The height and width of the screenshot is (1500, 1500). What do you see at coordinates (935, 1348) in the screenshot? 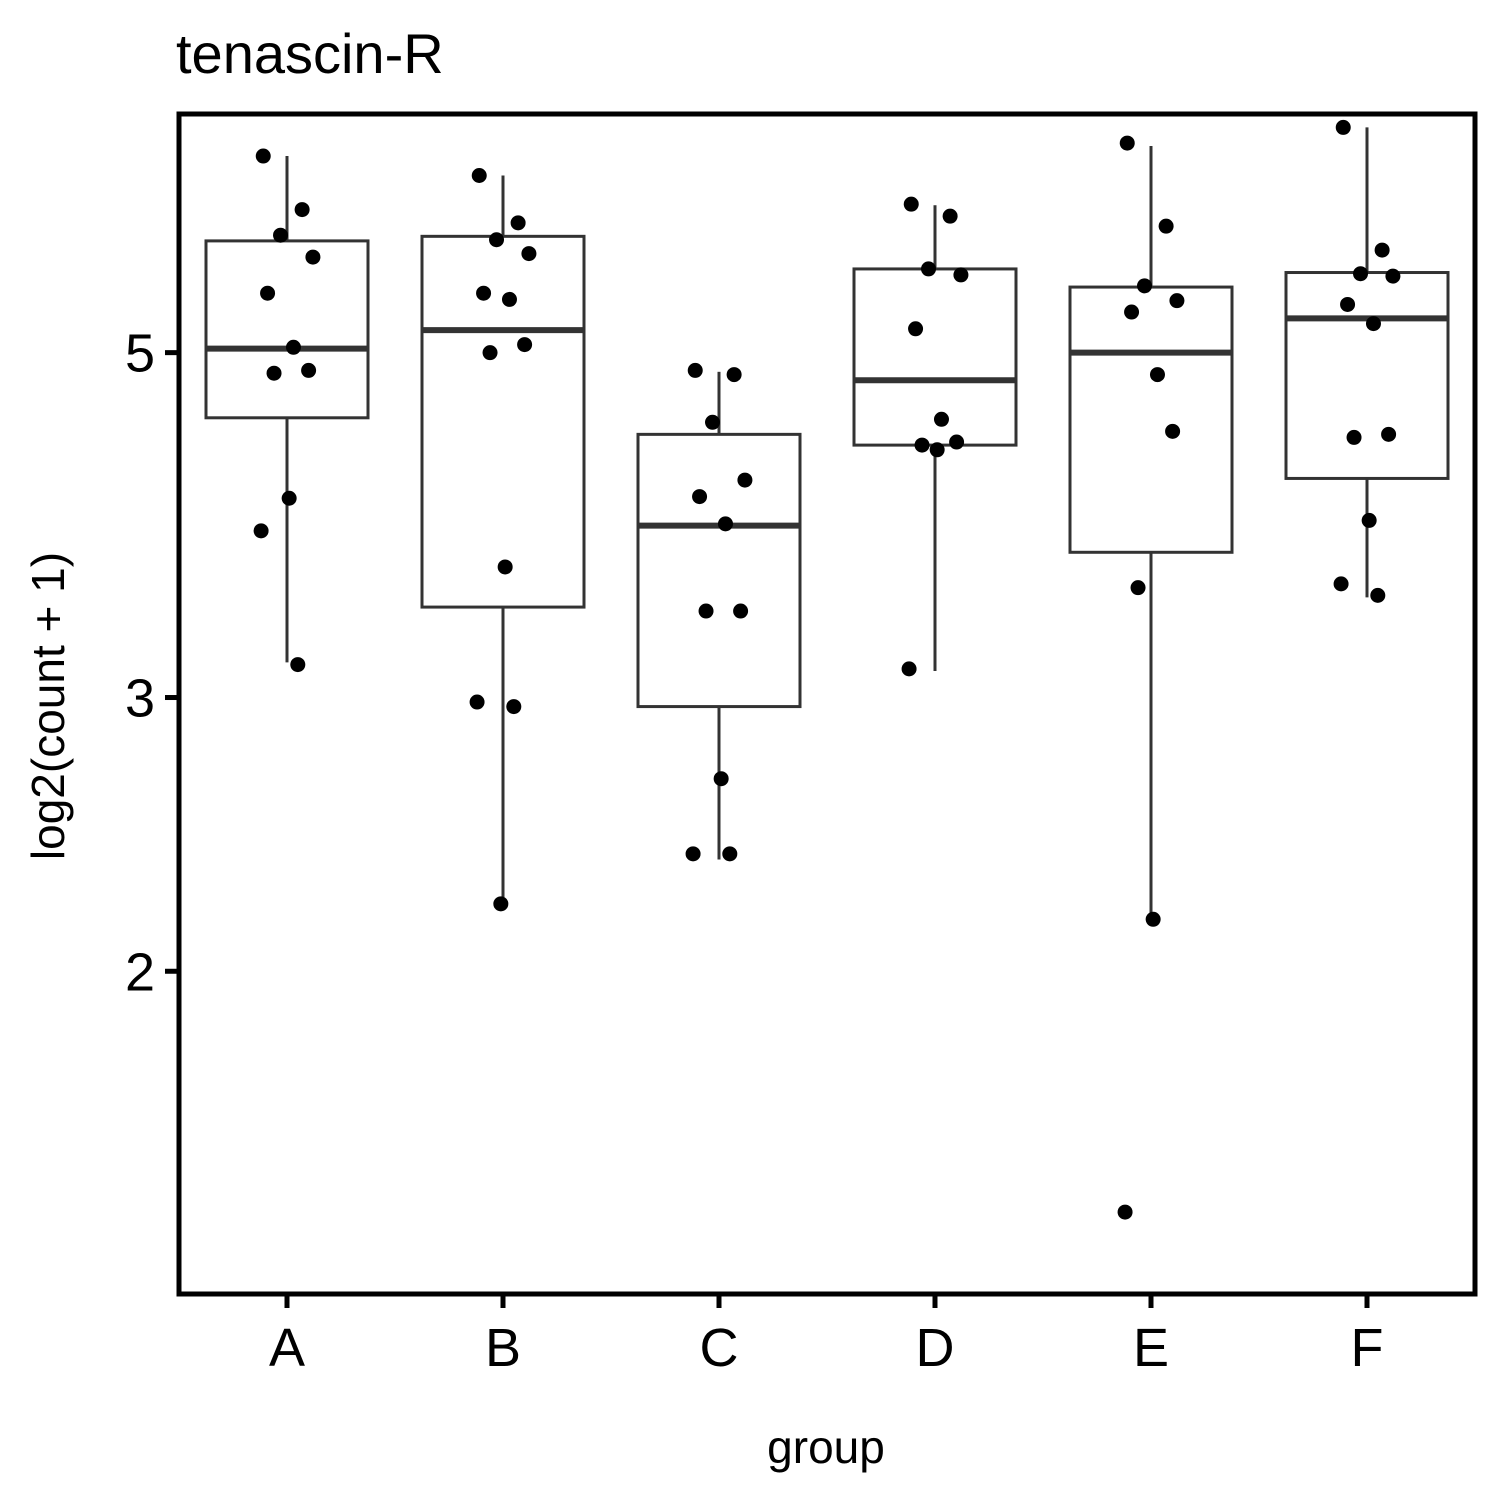
I see `x-tick-label: D` at bounding box center [935, 1348].